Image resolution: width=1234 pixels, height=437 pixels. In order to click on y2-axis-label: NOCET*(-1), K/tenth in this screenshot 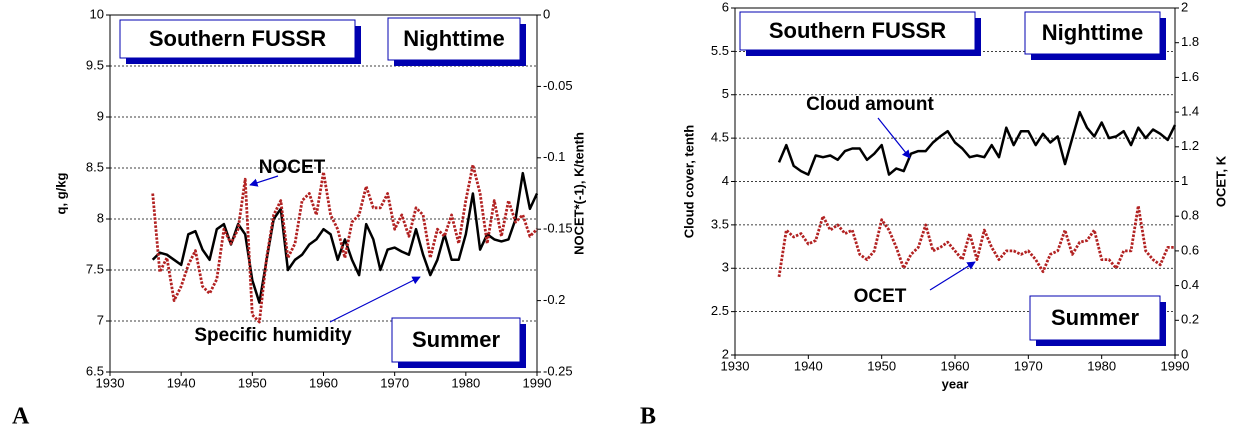, I will do `click(578, 193)`.